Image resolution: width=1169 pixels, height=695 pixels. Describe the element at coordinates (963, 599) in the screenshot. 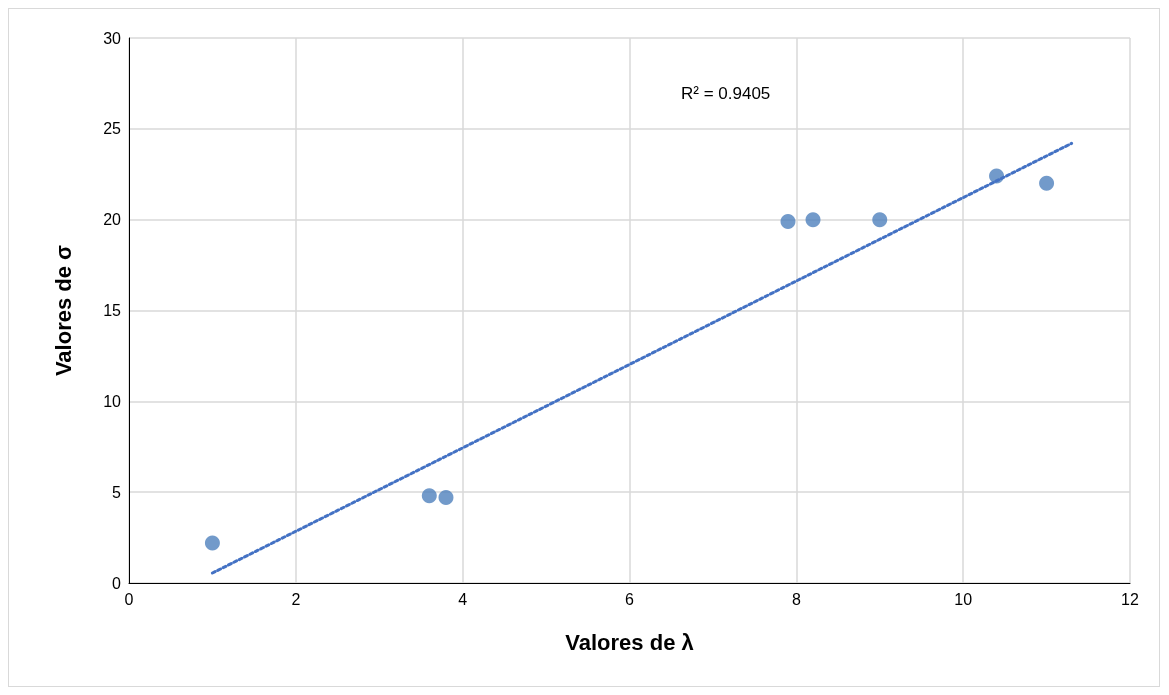

I see `x-tick-label: 10` at that location.